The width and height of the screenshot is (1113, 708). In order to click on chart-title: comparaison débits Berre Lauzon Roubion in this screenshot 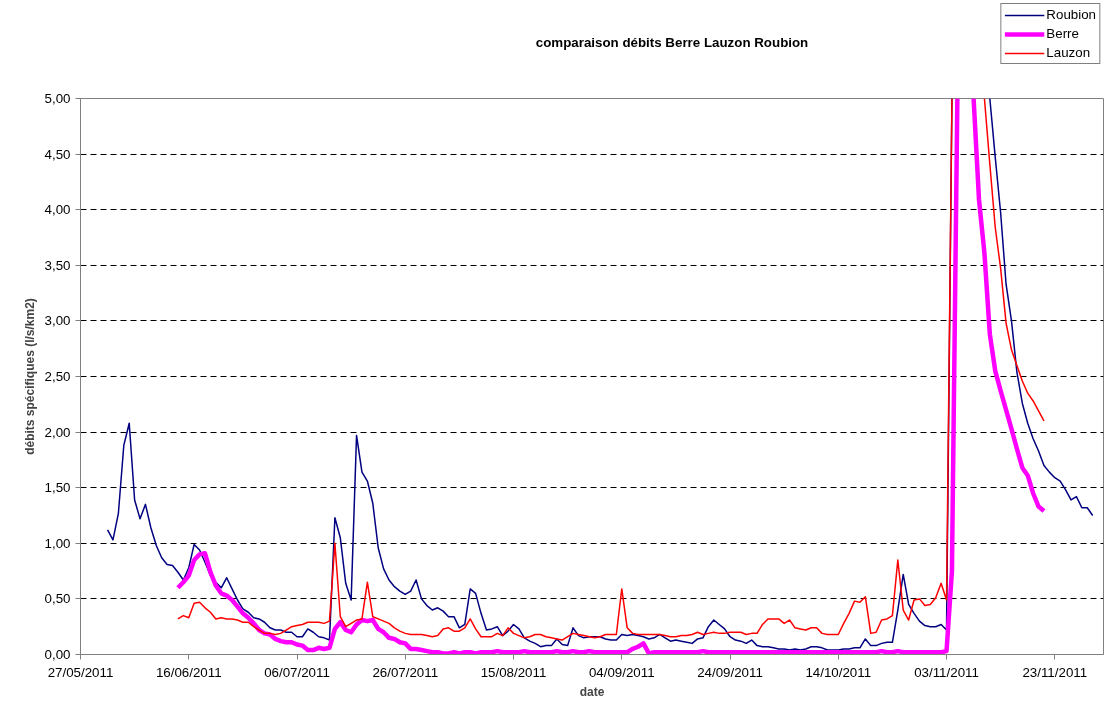, I will do `click(672, 42)`.